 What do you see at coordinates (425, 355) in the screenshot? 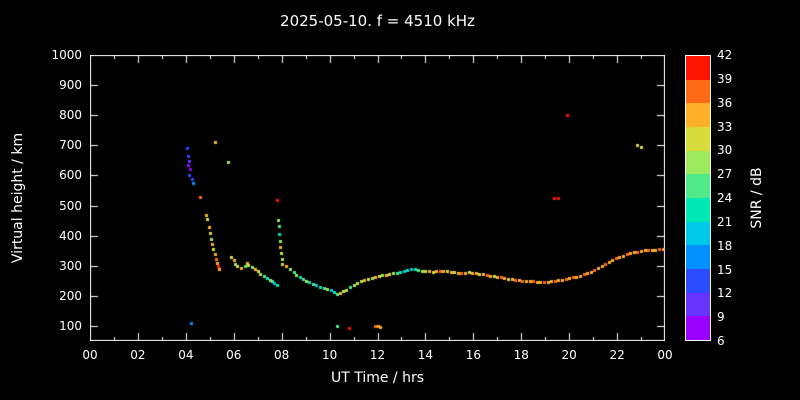
I see `x-tick-label: 14` at bounding box center [425, 355].